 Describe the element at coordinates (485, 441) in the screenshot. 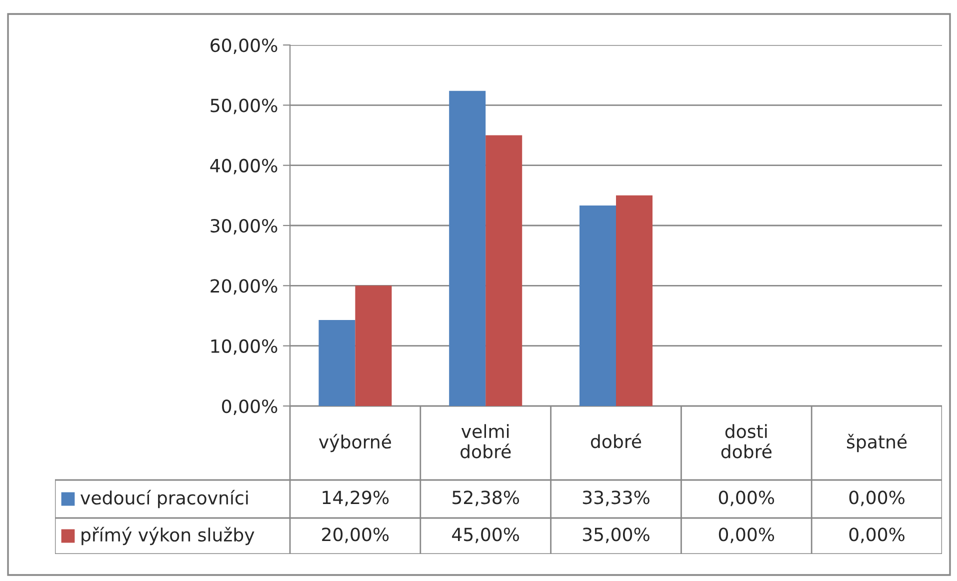

I see `x-tick-label: velmi dobré` at that location.